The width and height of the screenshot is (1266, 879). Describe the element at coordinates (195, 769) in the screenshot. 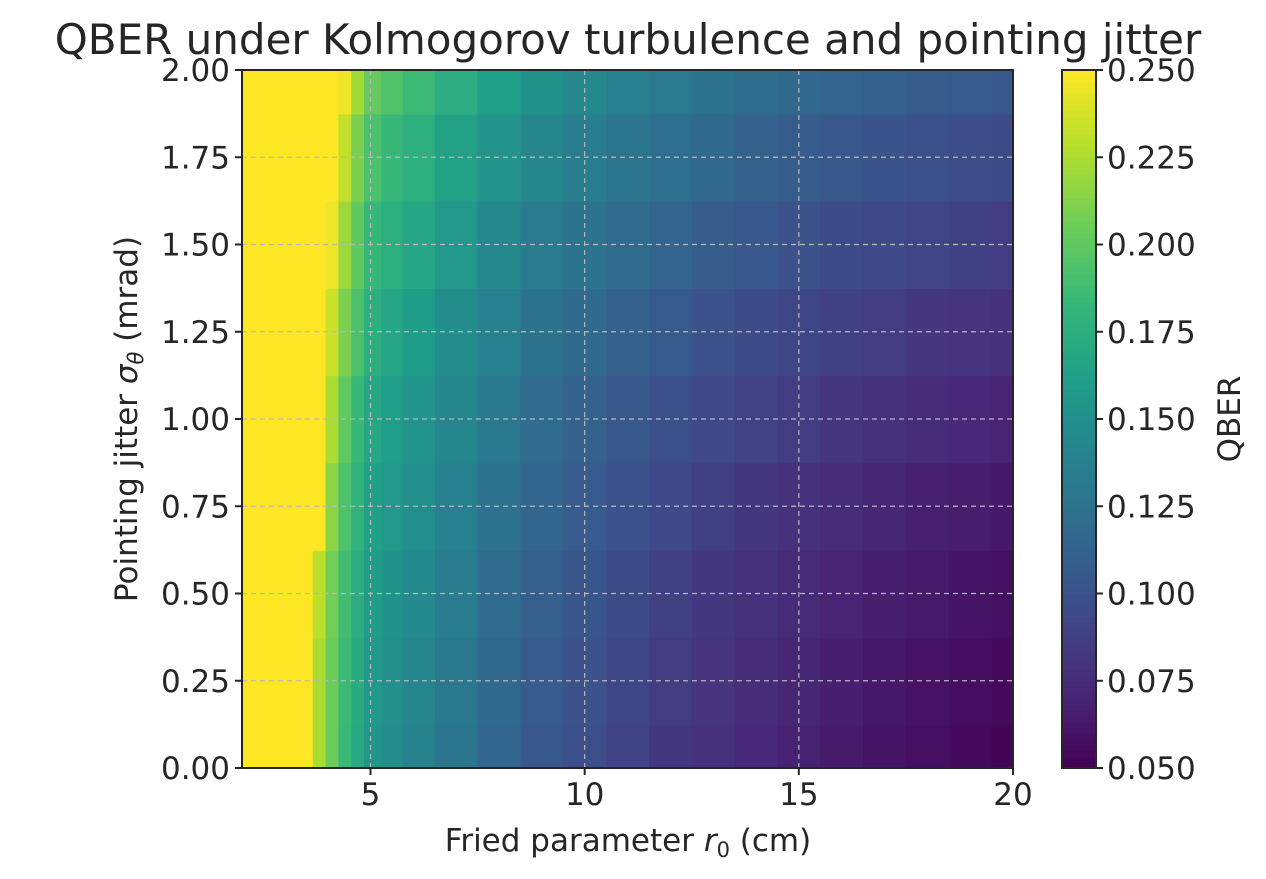

I see `y-tick-label: 0.00` at that location.